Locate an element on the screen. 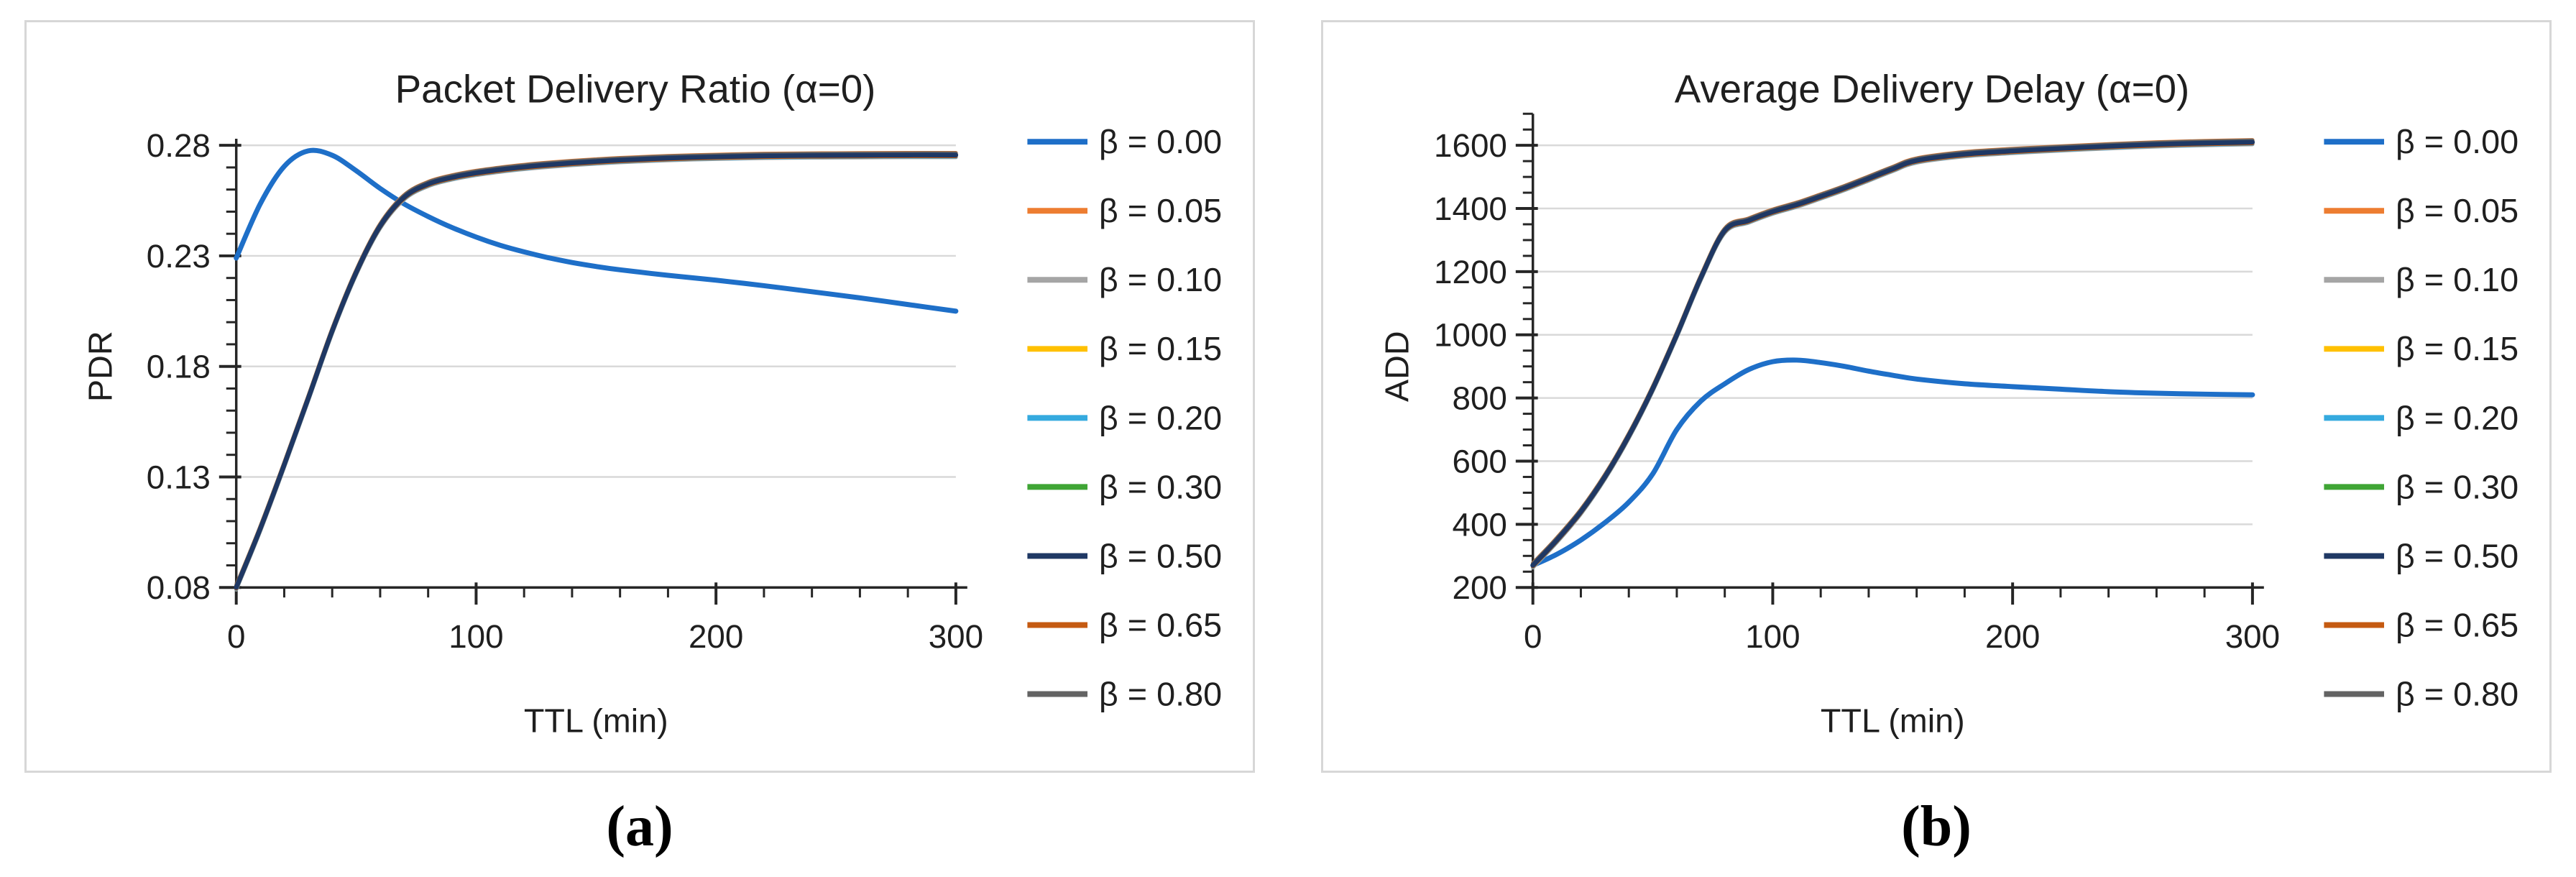 The height and width of the screenshot is (877, 2576). y-tick-label: 400 is located at coordinates (1480, 525).